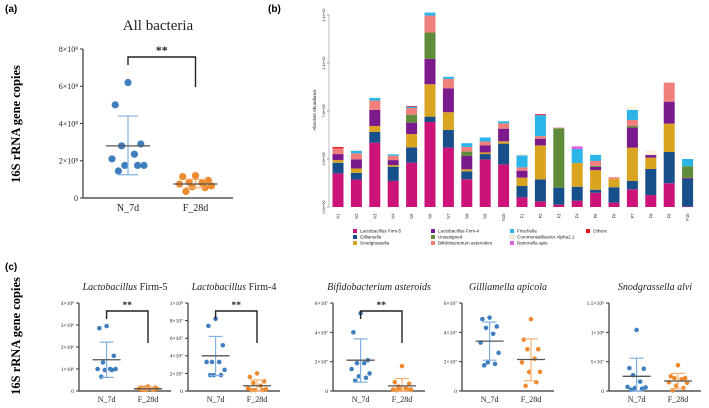 This screenshot has height=408, width=709. What do you see at coordinates (596, 191) in the screenshot?
I see `bar-segment-F5` at bounding box center [596, 191].